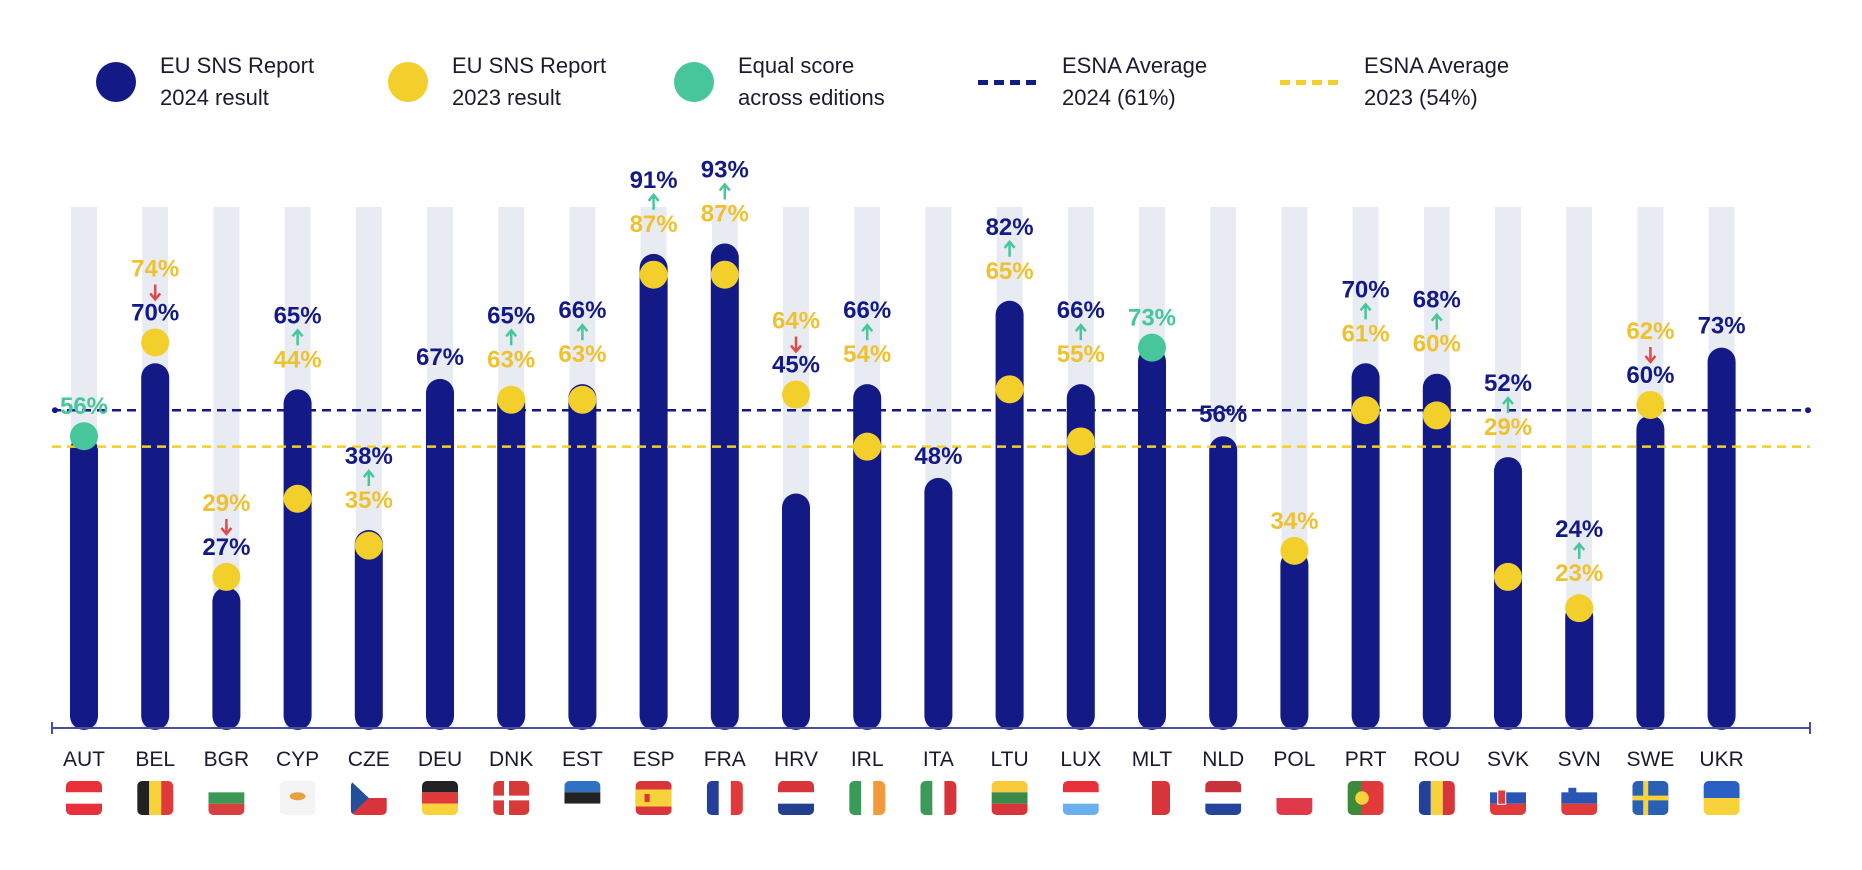 The height and width of the screenshot is (870, 1862). What do you see at coordinates (1650, 331) in the screenshot?
I see `value-label-2023: 62%` at bounding box center [1650, 331].